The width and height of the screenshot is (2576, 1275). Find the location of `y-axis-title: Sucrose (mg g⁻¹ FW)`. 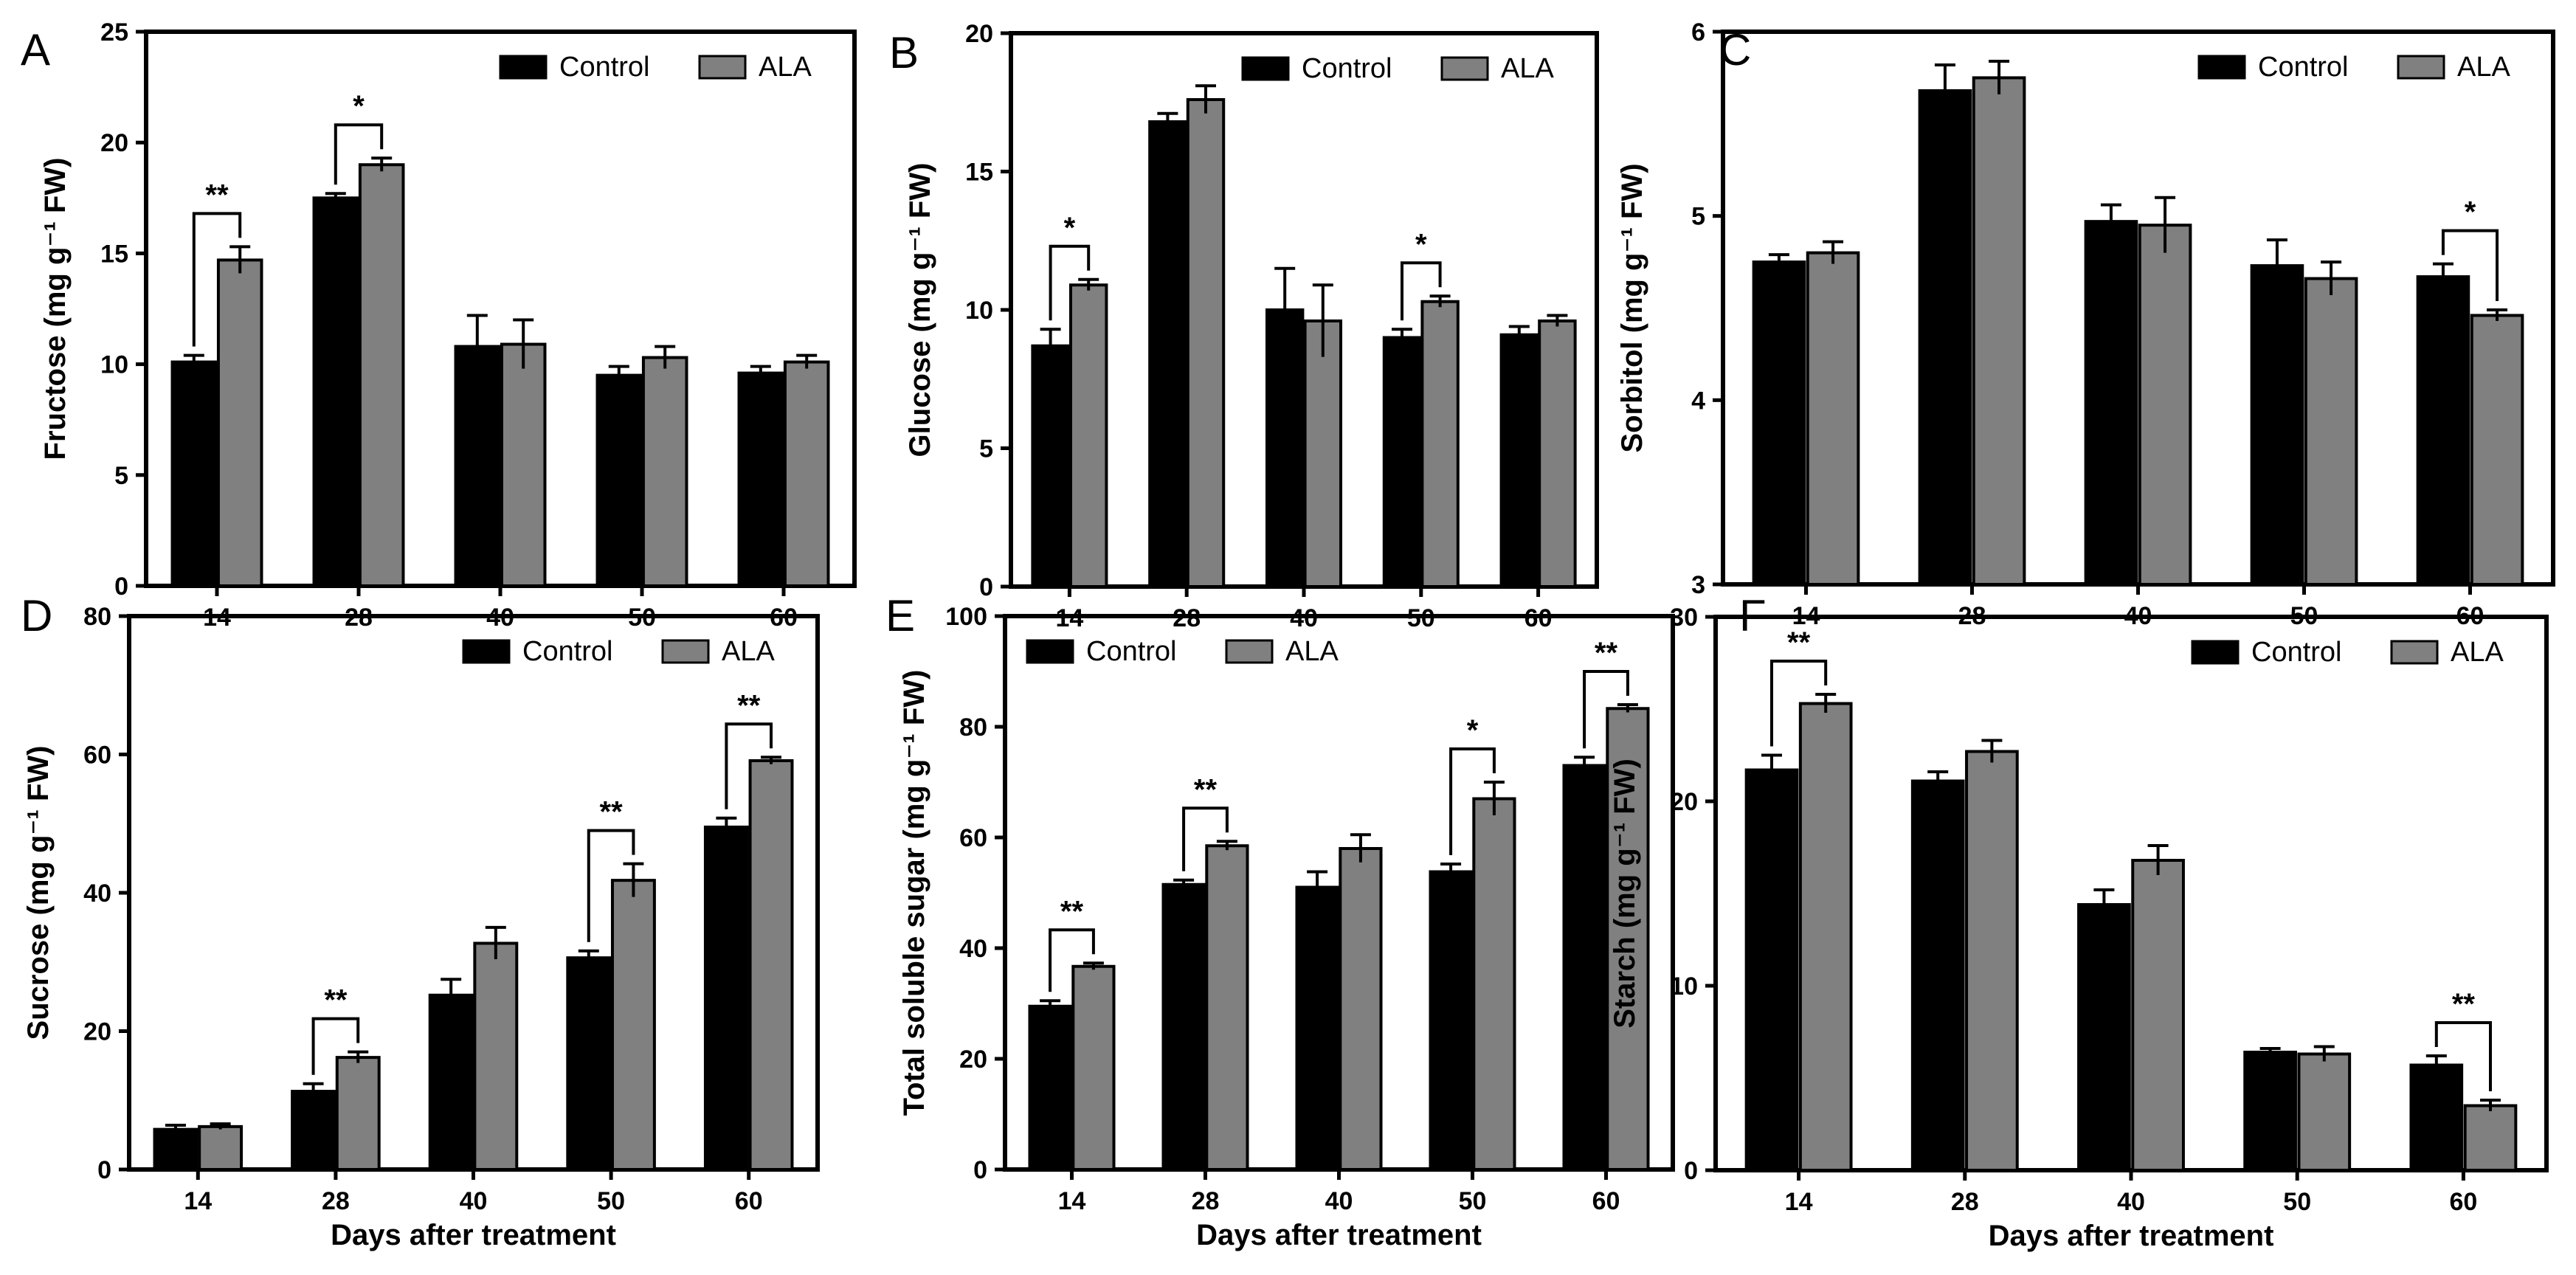

y-axis-title: Sucrose (mg g⁻¹ FW) is located at coordinates (39, 893).